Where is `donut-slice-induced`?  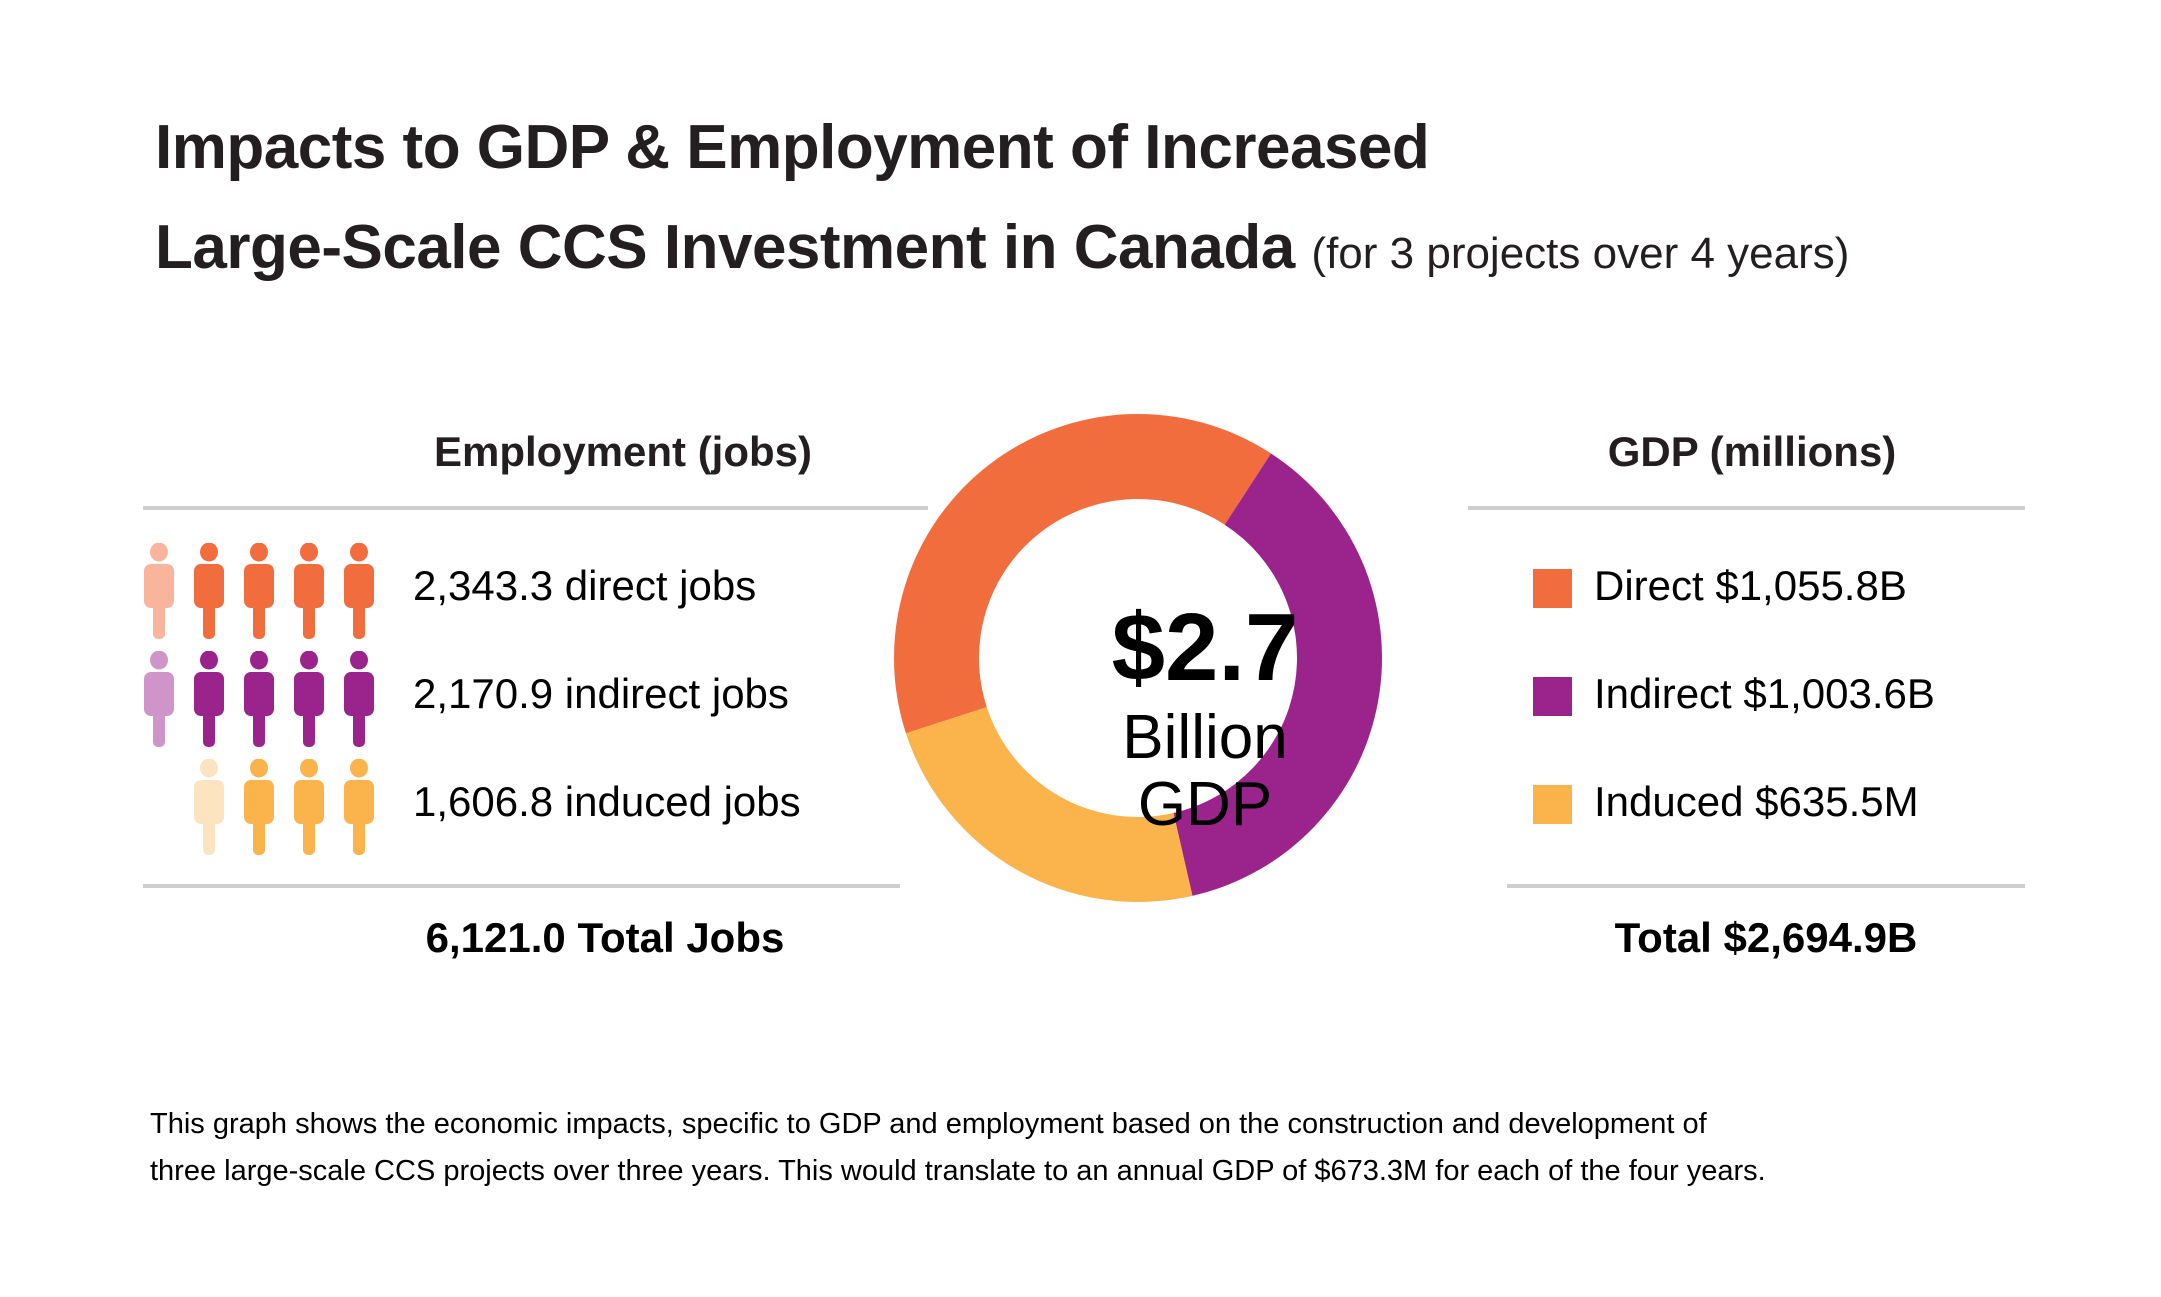
donut-slice-induced is located at coordinates (1049, 804).